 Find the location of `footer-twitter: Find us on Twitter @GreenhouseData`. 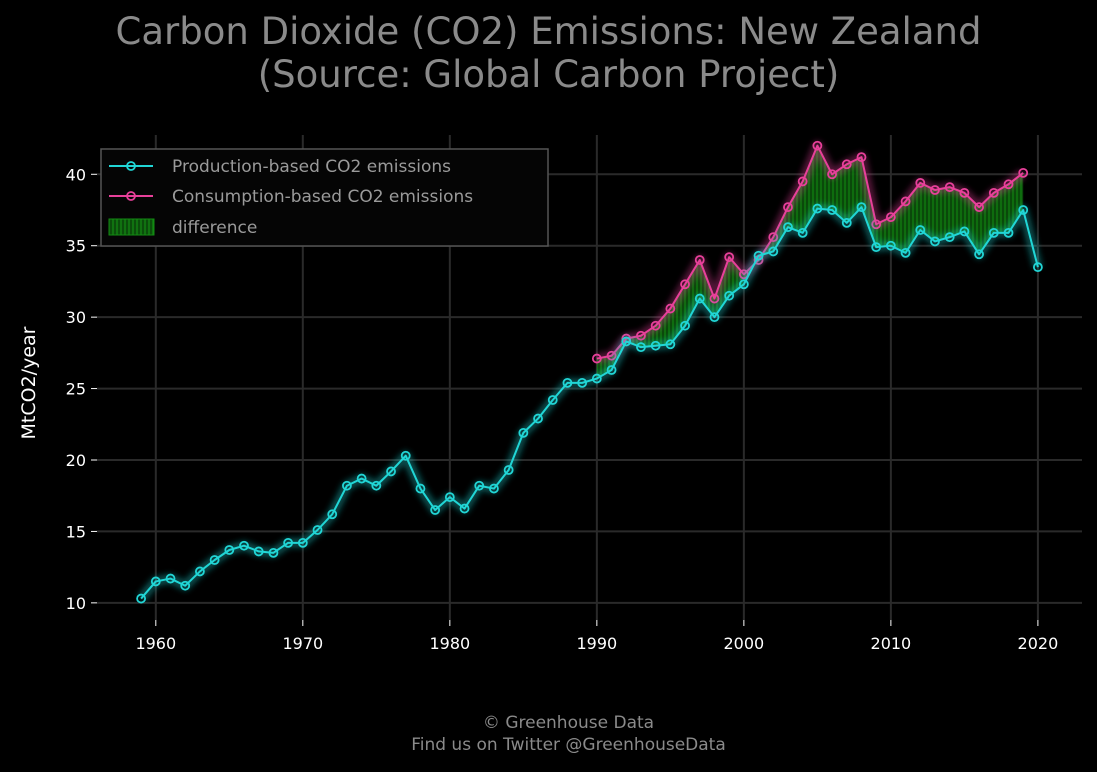

footer-twitter: Find us on Twitter @GreenhouseData is located at coordinates (568, 745).